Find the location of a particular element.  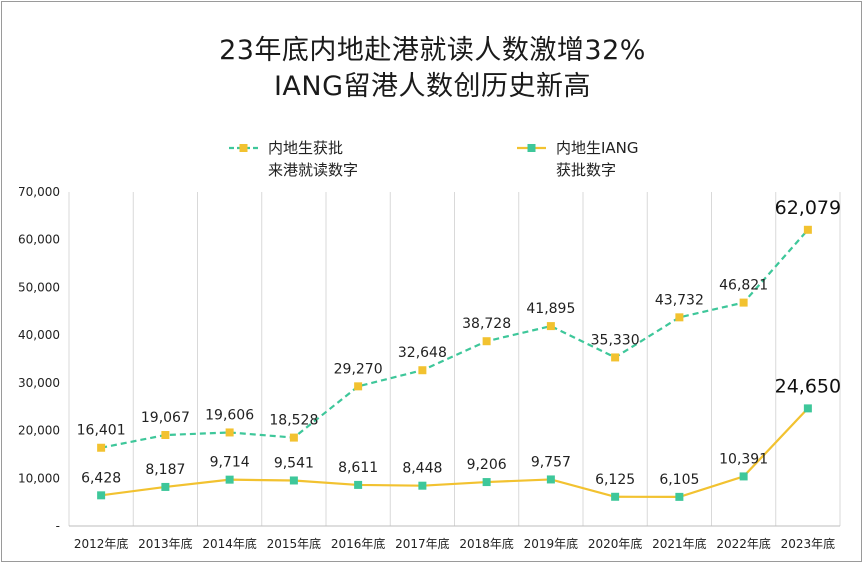

x-tick-label: 2022年底 is located at coordinates (743, 543).